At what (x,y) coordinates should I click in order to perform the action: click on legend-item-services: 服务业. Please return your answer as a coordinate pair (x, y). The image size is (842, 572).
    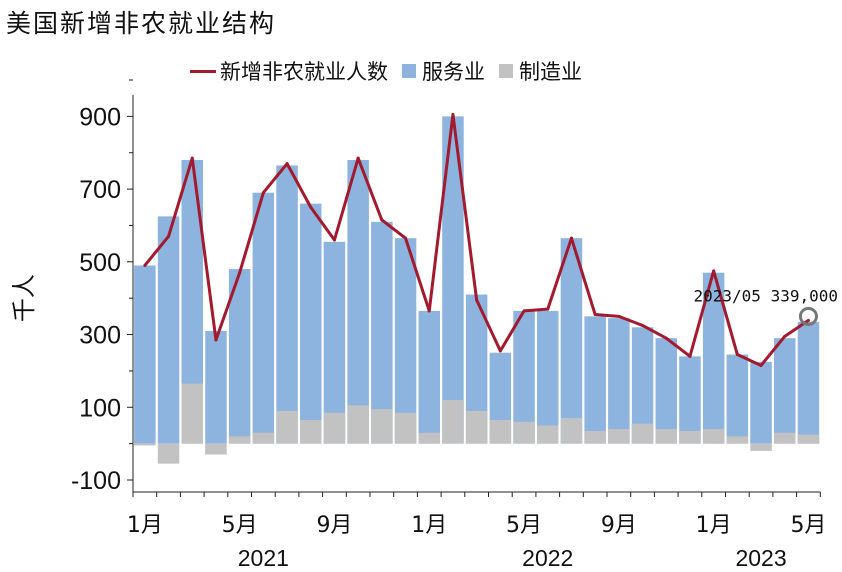
    Looking at the image, I should click on (443, 71).